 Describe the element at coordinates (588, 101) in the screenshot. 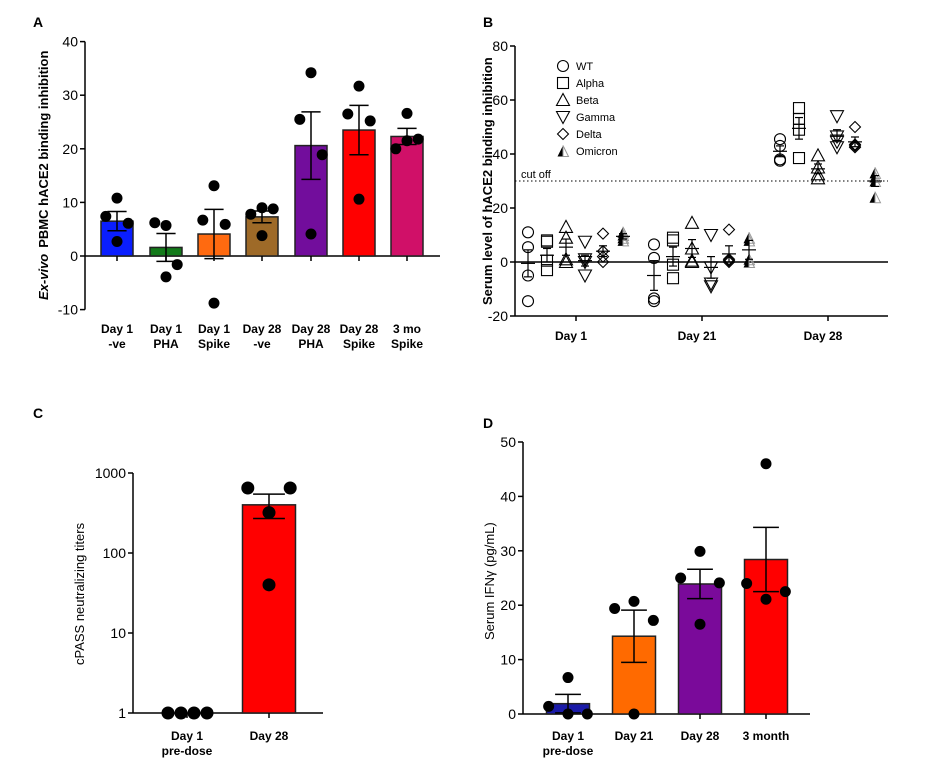

I see `panel-b-legend-label: Beta` at that location.